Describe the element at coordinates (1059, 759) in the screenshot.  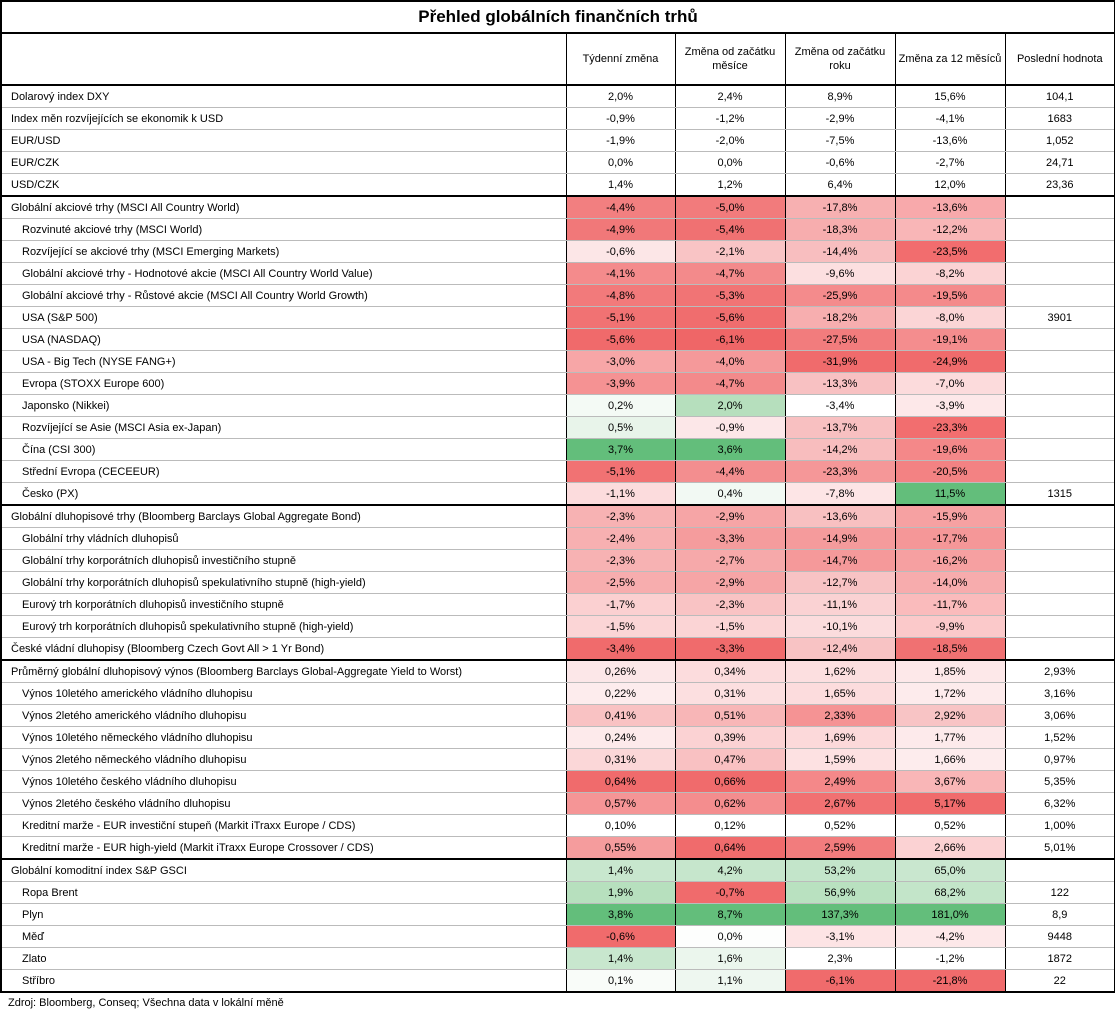
I see `last-value-cell: 0,97%` at that location.